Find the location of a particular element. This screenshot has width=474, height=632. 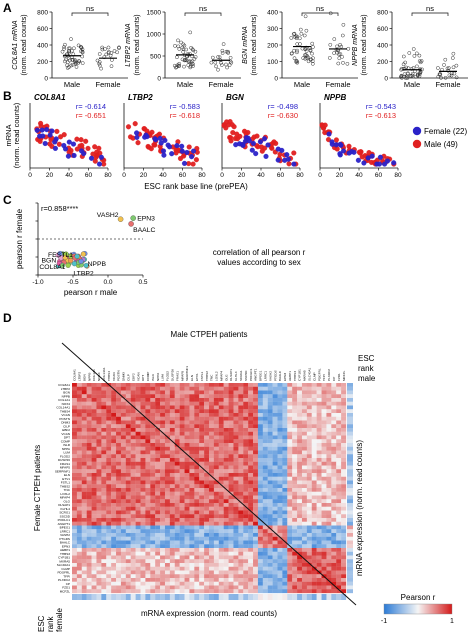

esc-male-cell is located at coordinates (350, 456).